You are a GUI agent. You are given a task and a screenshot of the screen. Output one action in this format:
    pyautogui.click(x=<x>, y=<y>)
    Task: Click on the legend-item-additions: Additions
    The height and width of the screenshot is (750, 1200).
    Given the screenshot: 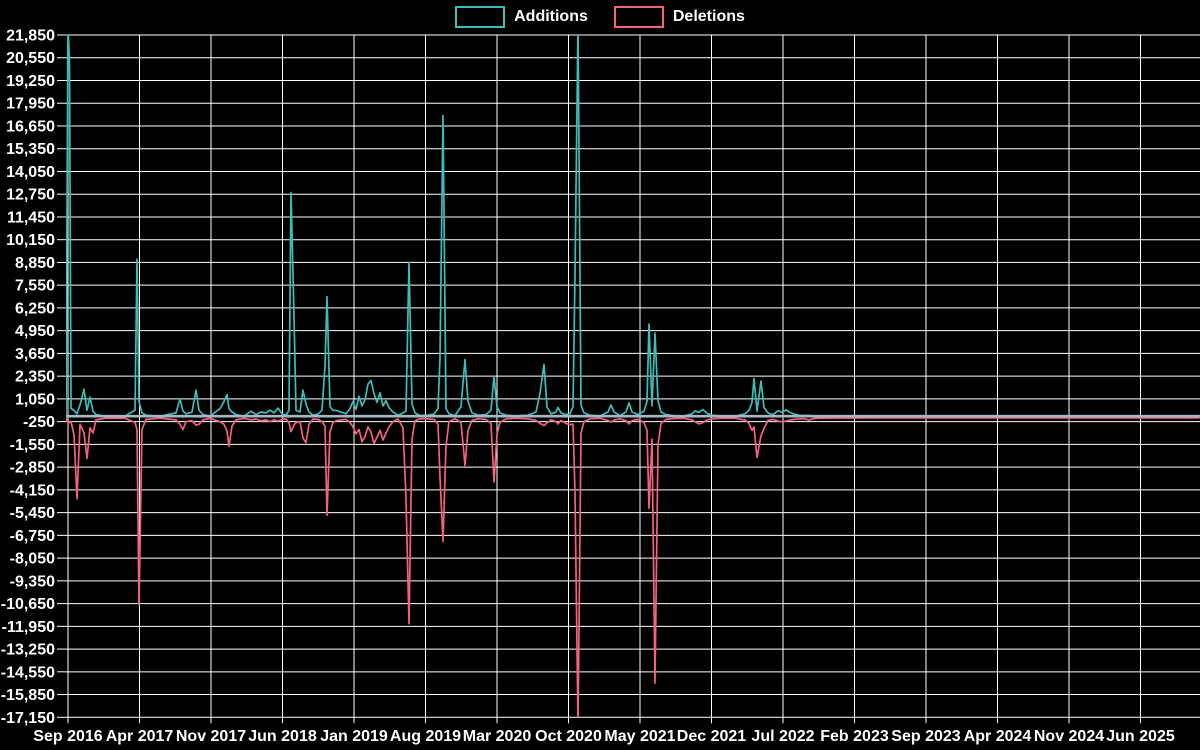 What is the action you would take?
    pyautogui.click(x=521, y=17)
    